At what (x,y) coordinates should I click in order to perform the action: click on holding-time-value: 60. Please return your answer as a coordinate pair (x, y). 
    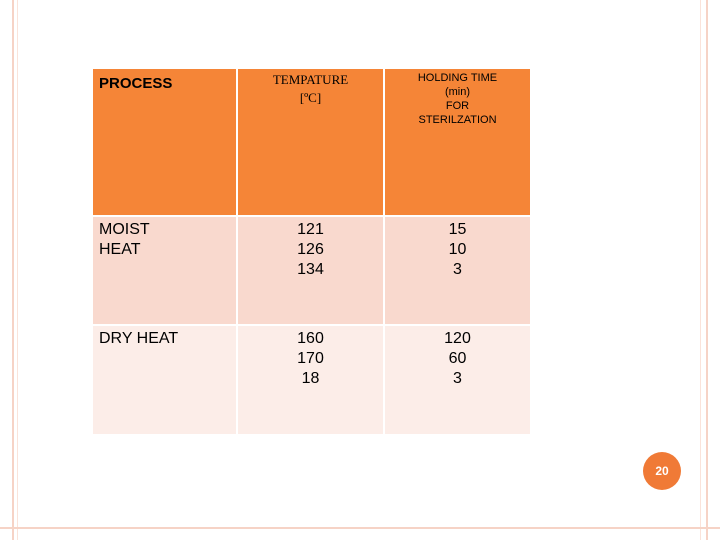
    Looking at the image, I should click on (457, 358).